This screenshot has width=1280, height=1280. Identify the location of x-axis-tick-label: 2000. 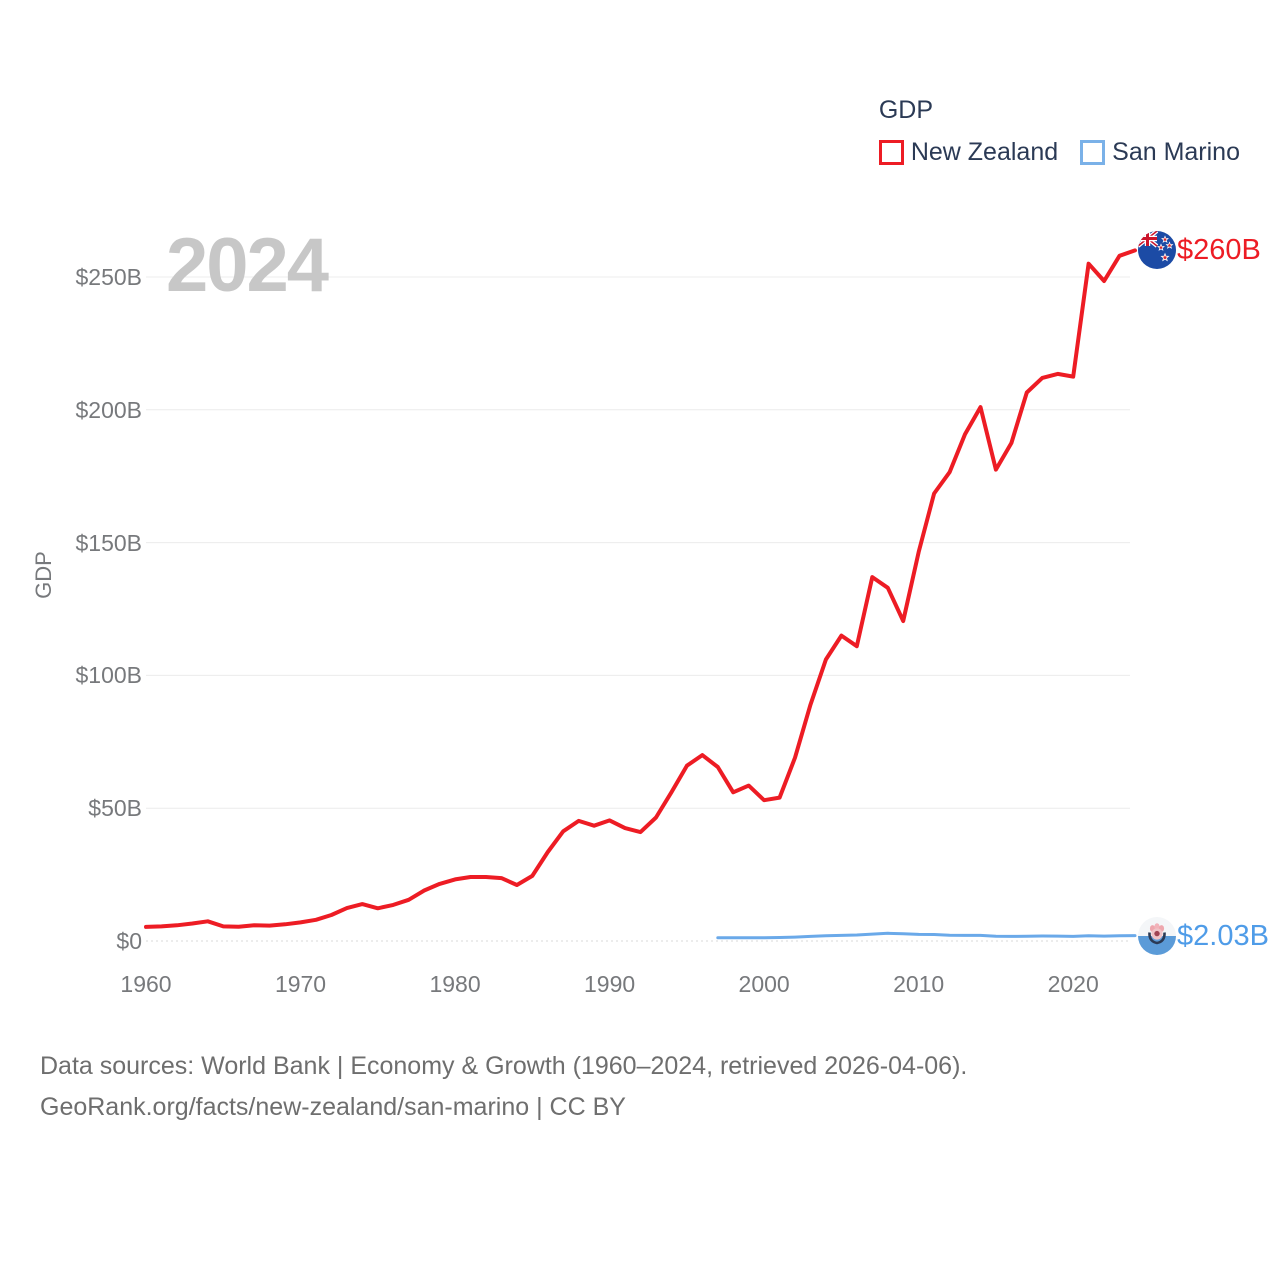
(764, 984).